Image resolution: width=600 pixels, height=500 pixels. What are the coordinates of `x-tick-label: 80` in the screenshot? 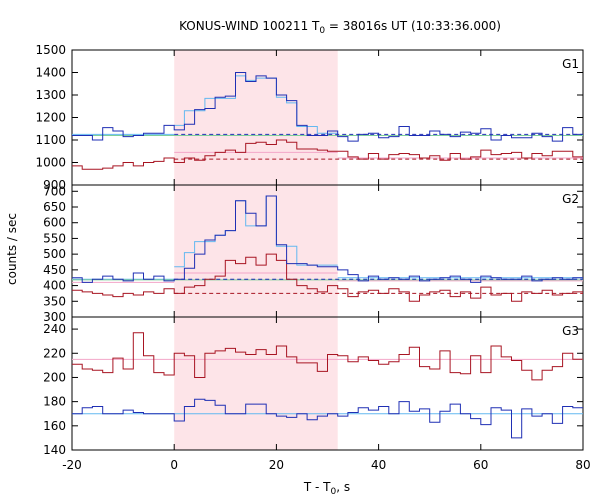 It's located at (582, 465).